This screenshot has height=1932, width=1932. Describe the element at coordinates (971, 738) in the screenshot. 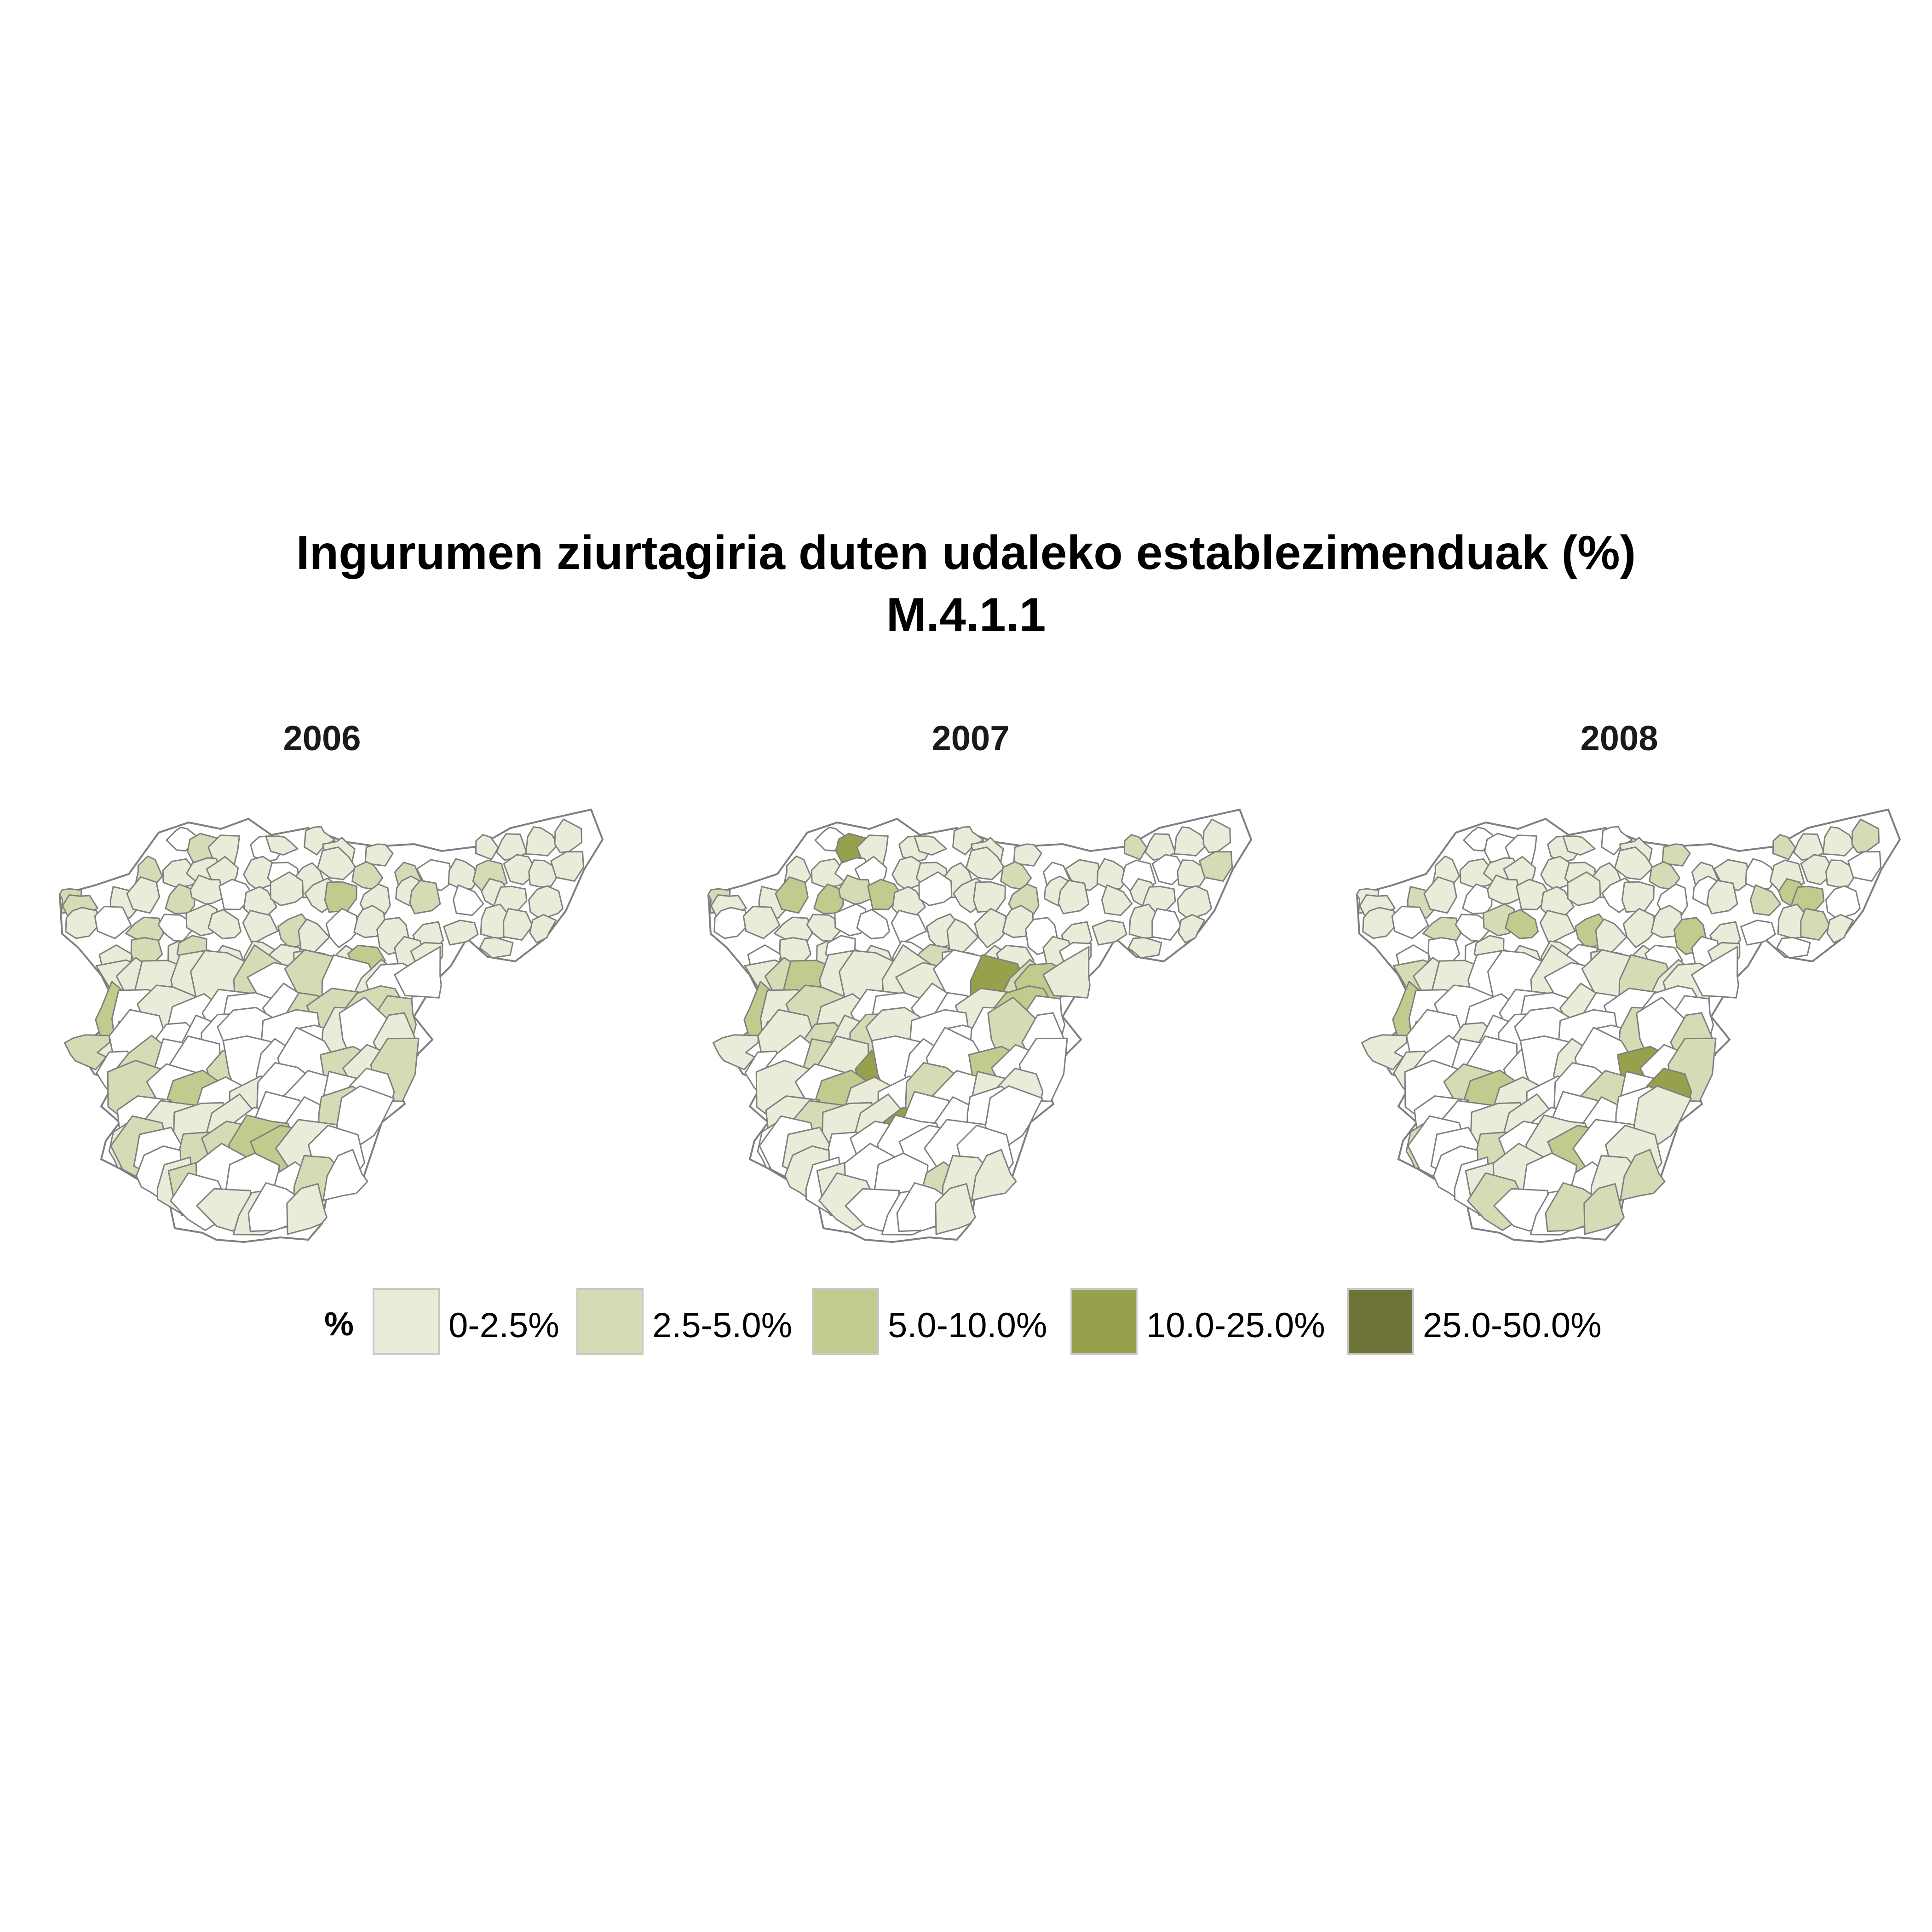

I see `panel-title-2007: 2007` at that location.